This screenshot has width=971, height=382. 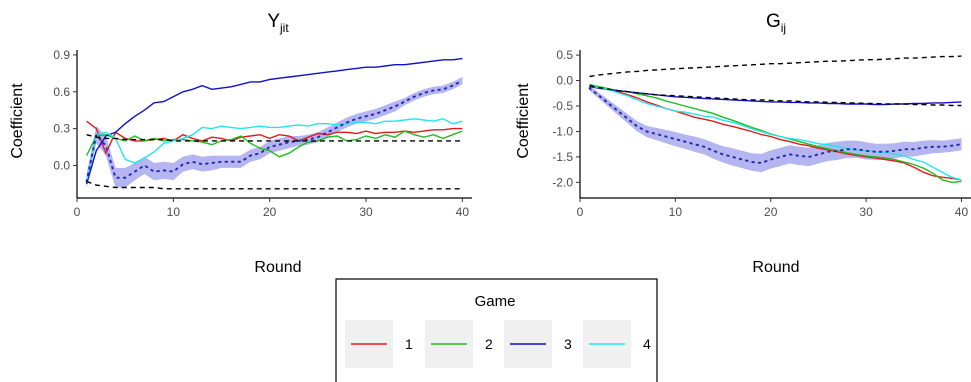 I want to click on legend-item-game-1: 1, so click(x=379, y=344).